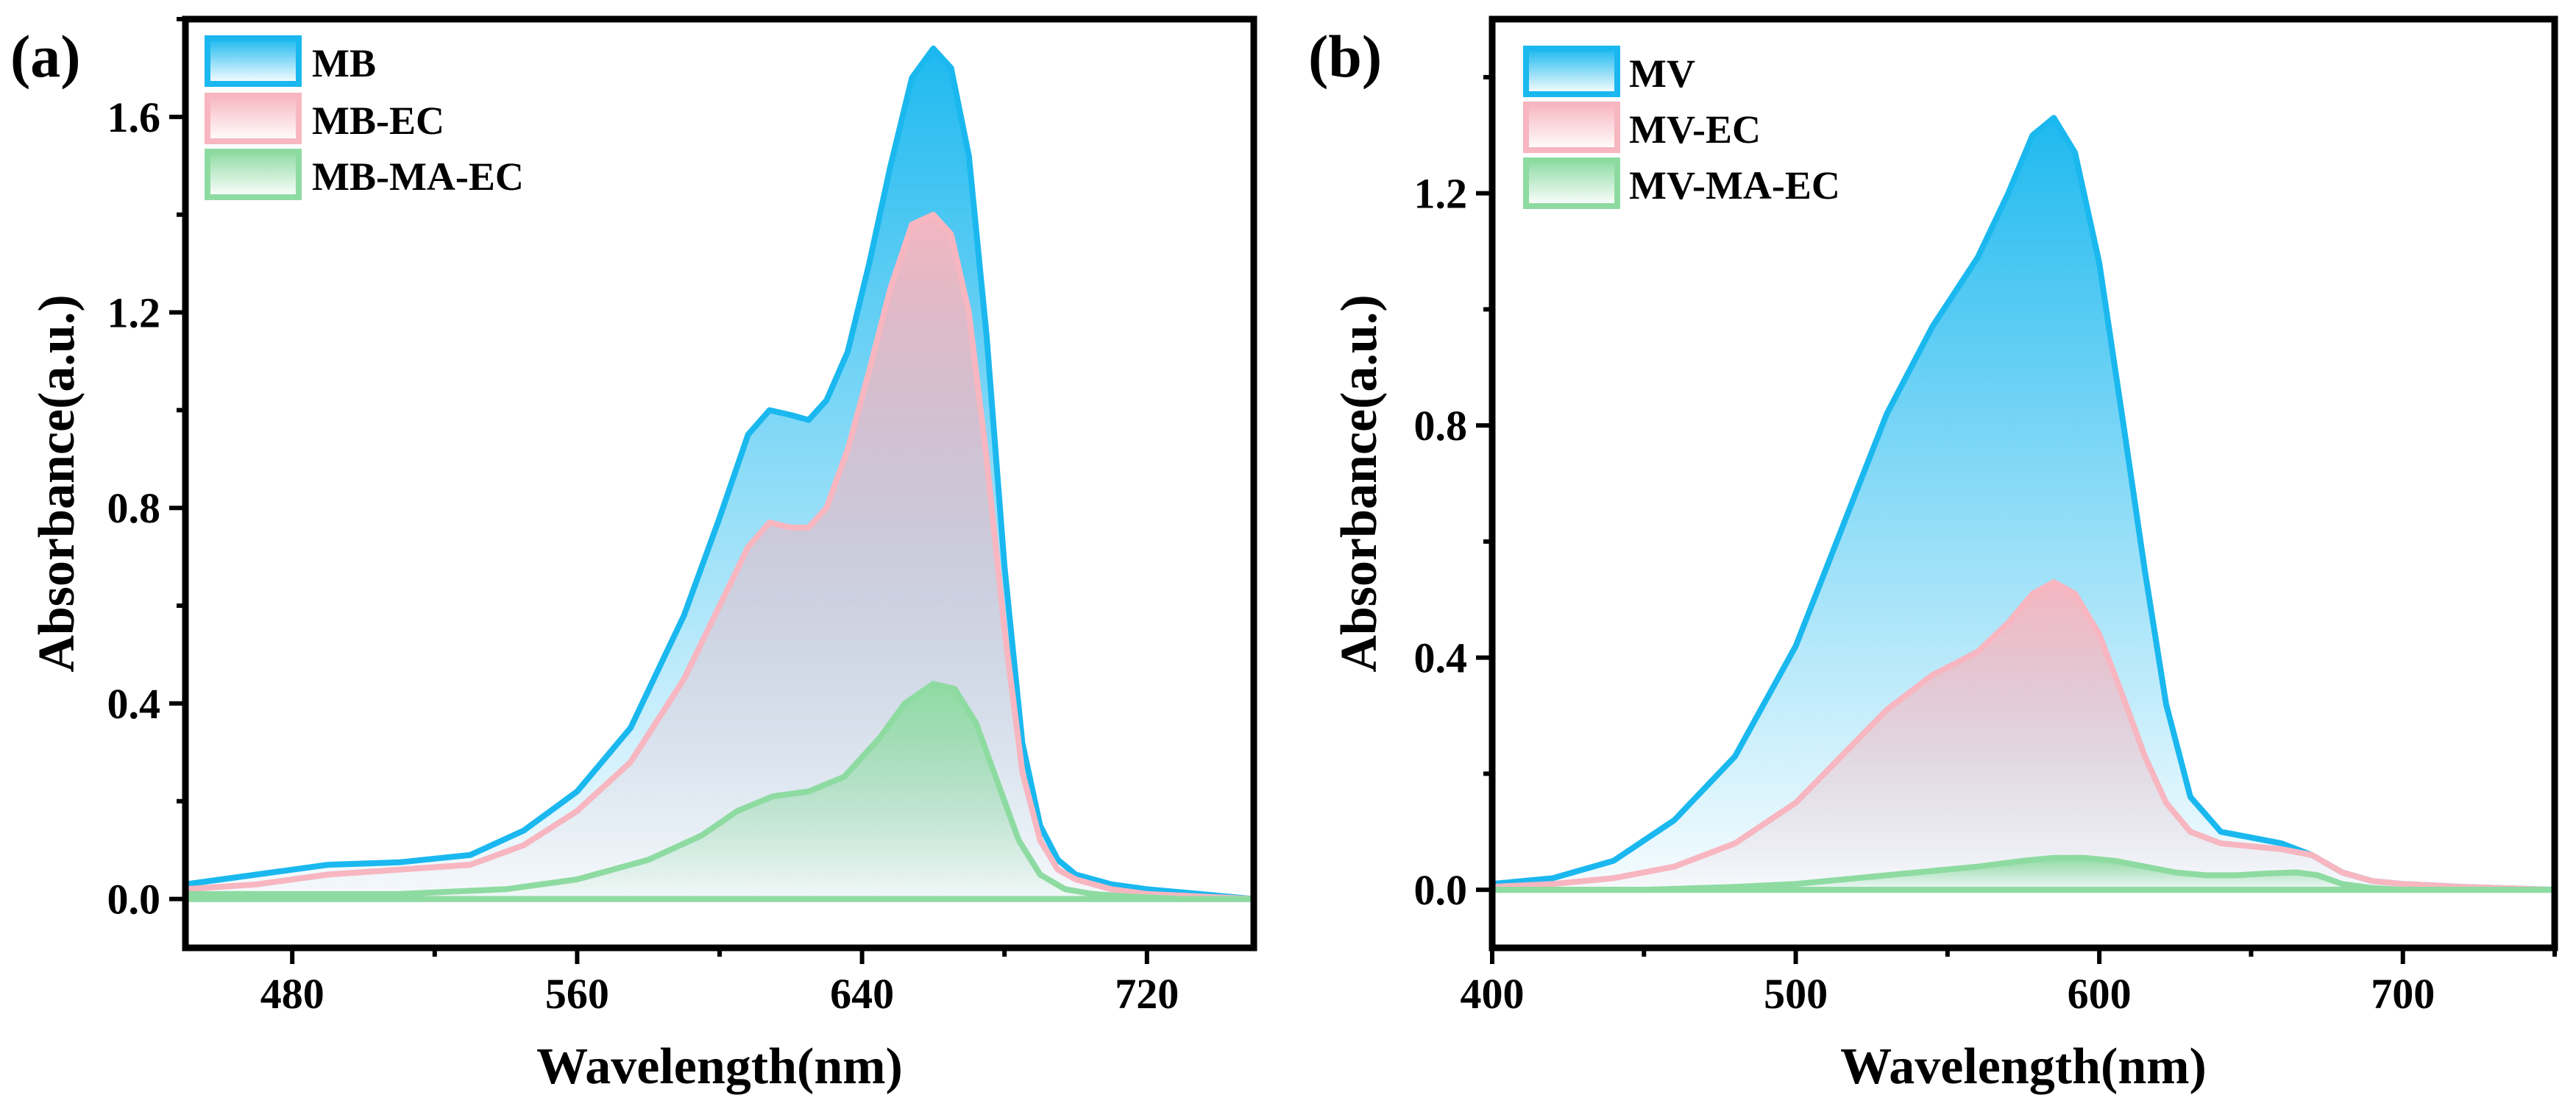  I want to click on legend-swatch-mb-ec, so click(253, 119).